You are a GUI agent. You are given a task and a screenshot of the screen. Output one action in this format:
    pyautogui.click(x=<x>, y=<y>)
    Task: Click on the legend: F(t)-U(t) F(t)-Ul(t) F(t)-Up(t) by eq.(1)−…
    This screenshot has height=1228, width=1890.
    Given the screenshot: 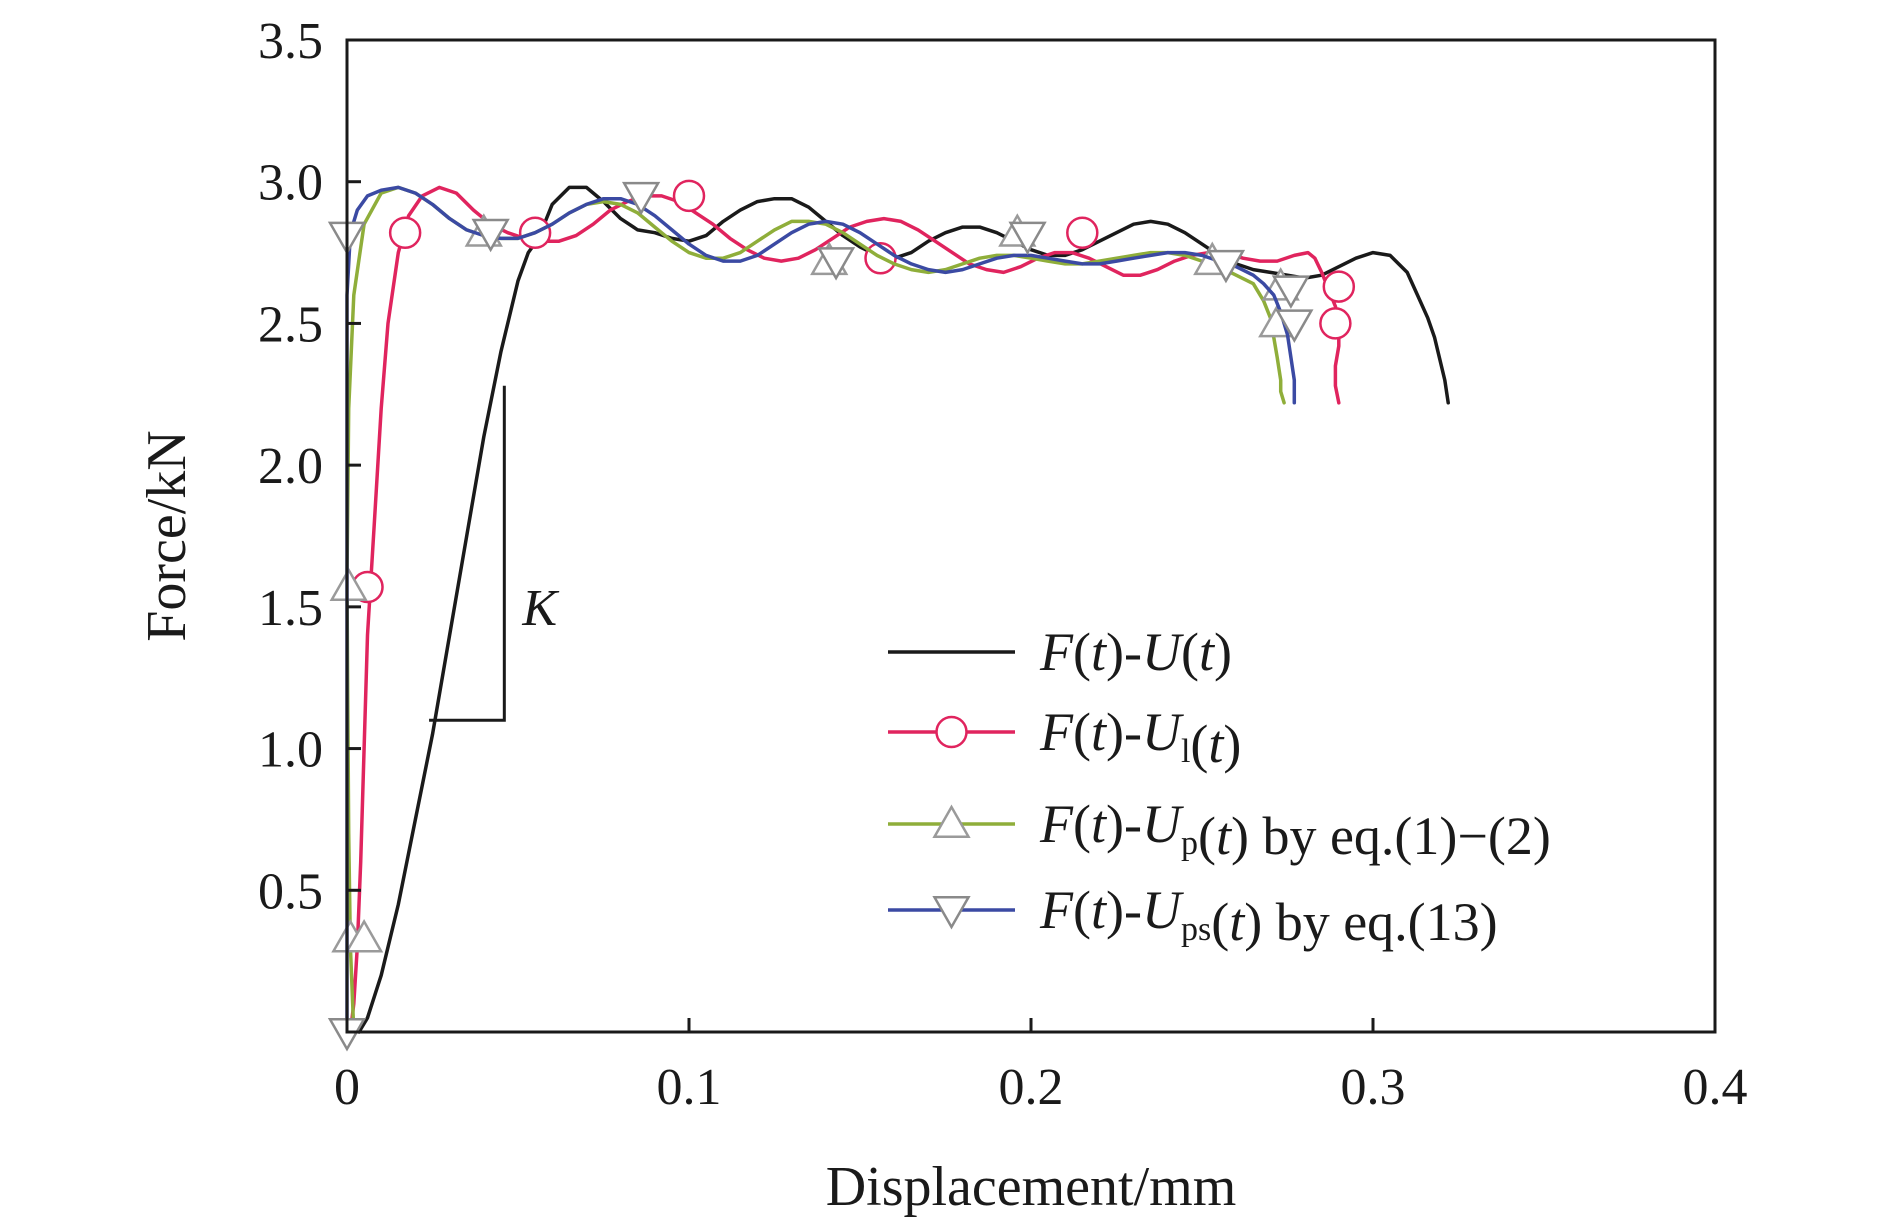 What is the action you would take?
    pyautogui.click(x=1219, y=787)
    